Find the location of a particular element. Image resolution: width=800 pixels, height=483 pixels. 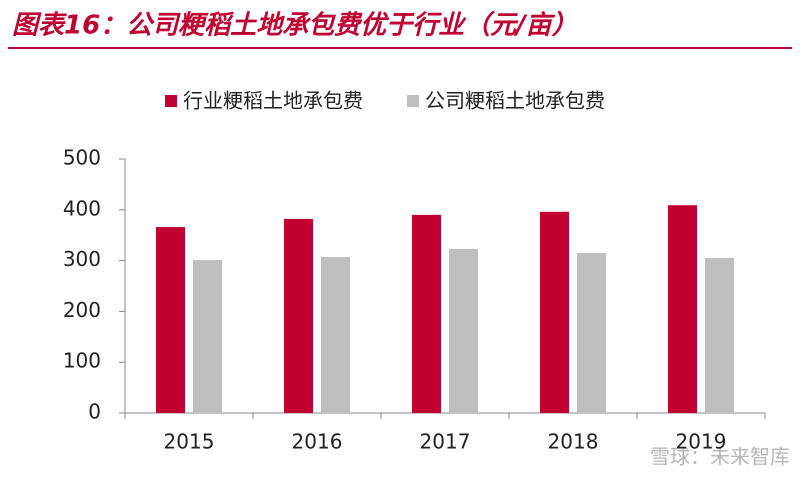

x-tick-label: 2016 is located at coordinates (317, 442).